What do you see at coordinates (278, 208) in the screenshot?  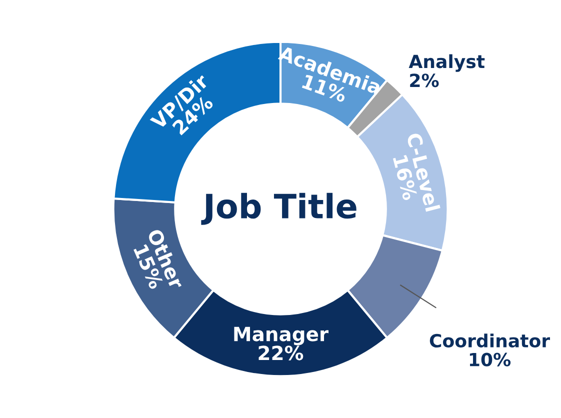 I see `text: Job Title` at bounding box center [278, 208].